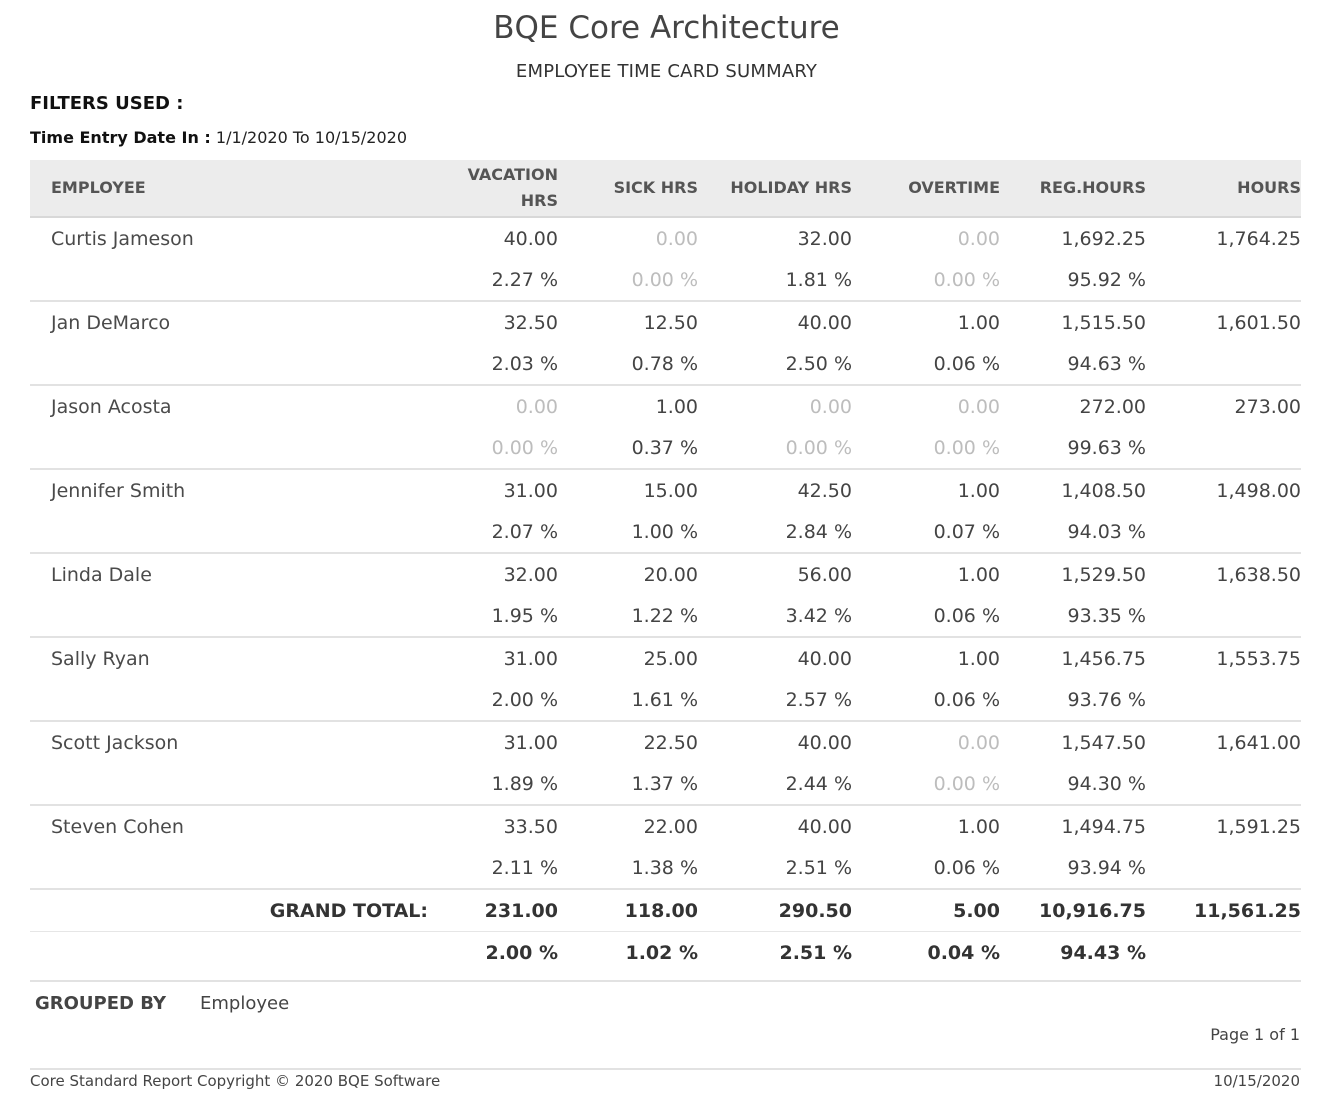 This screenshot has width=1333, height=1103. I want to click on percent-cell: 0.78 %, so click(628, 364).